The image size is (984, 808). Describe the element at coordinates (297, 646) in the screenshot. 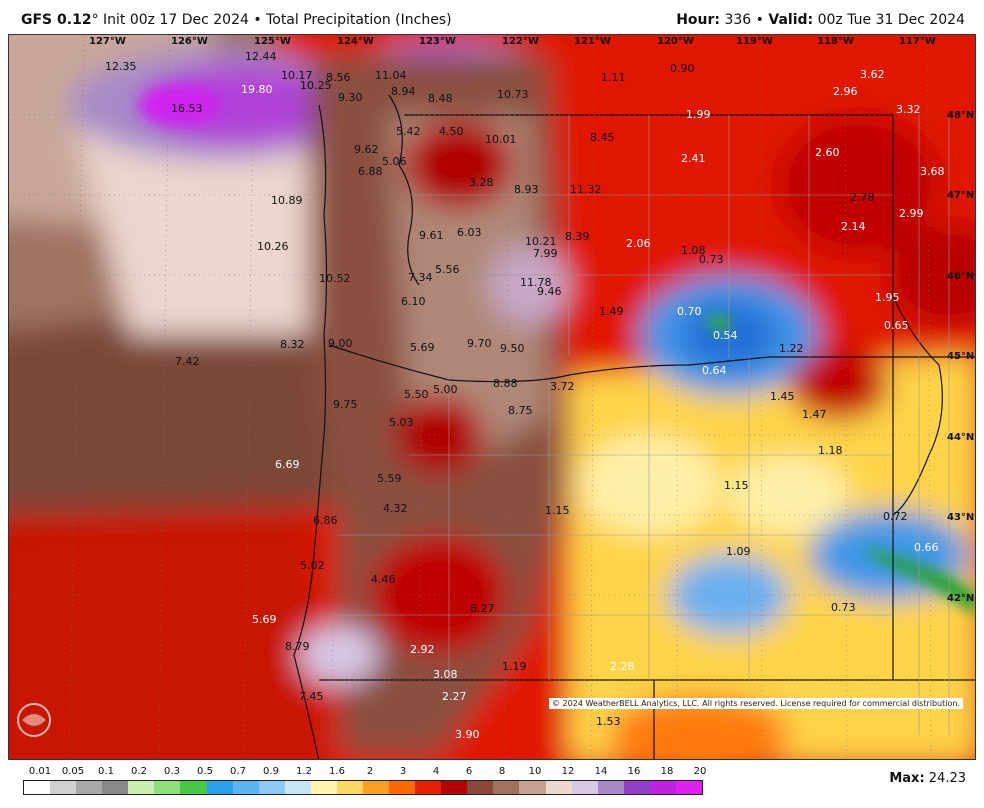

I see `precip-value-label: 8.79` at that location.